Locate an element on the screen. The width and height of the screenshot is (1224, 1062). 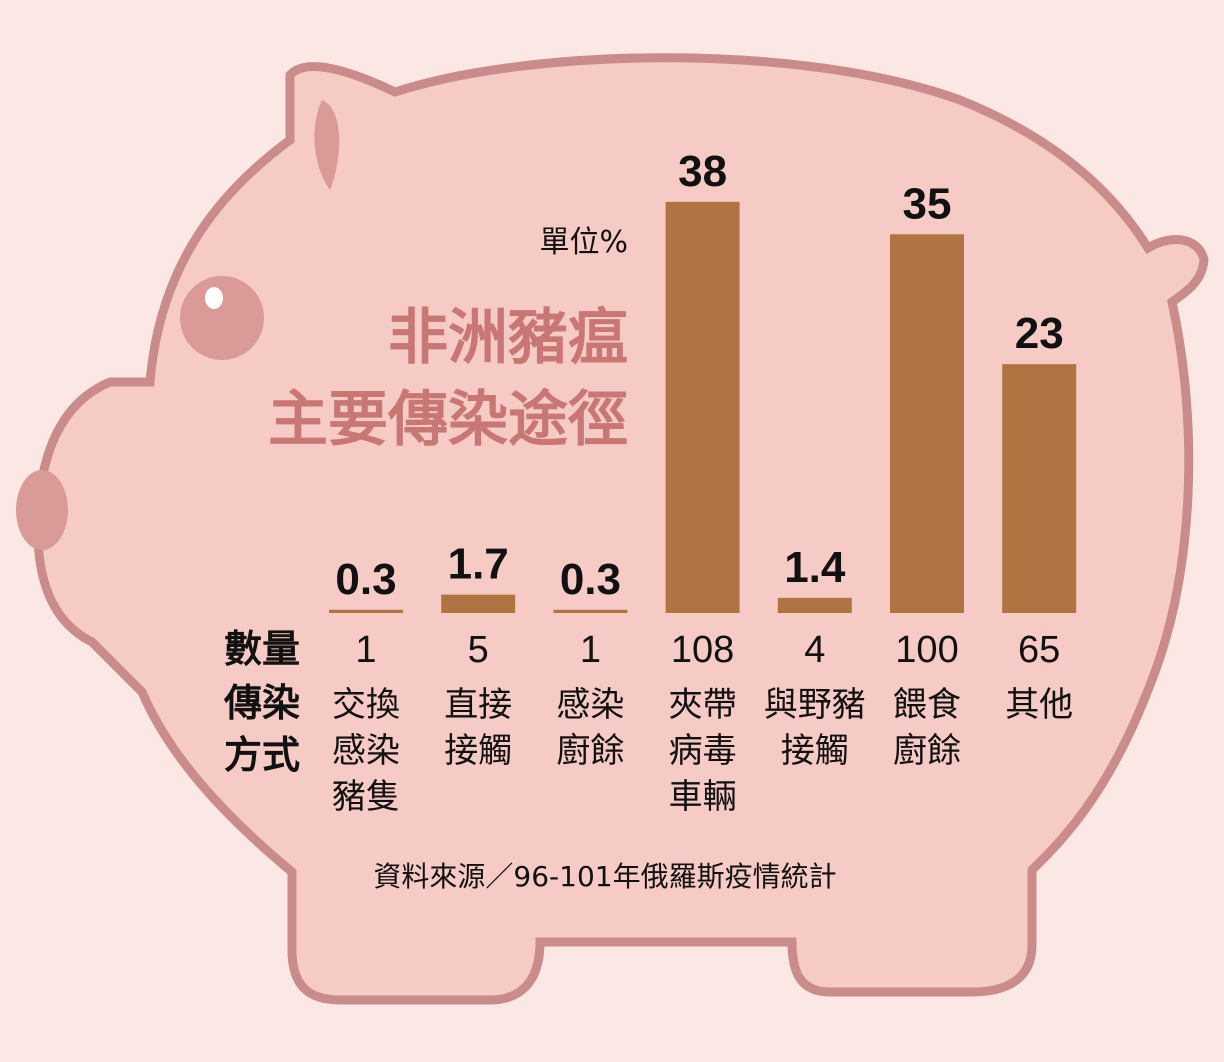
eye-highlight is located at coordinates (214, 298).